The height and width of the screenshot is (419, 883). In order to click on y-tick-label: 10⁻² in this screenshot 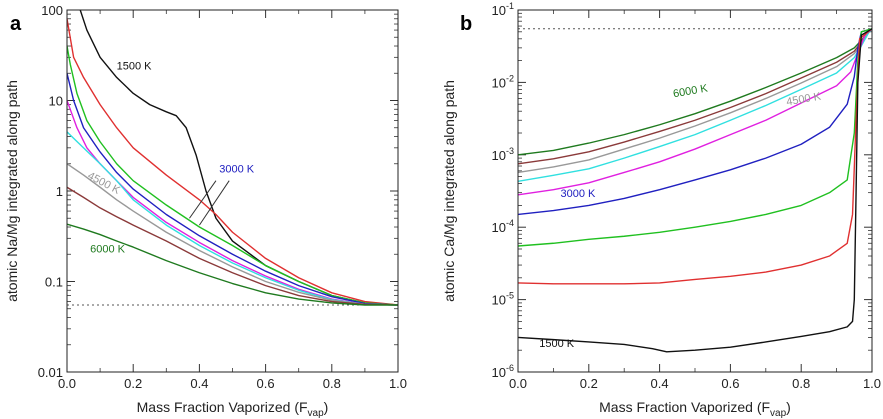, I will do `click(503, 81)`.